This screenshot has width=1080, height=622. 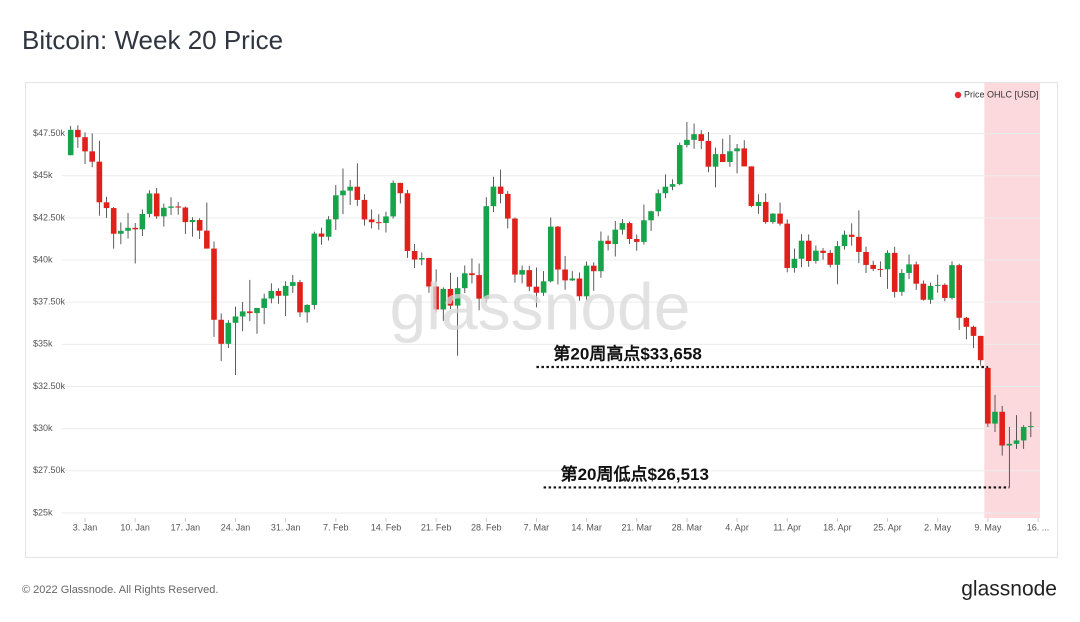 What do you see at coordinates (1009, 589) in the screenshot?
I see `logo: glassnode` at bounding box center [1009, 589].